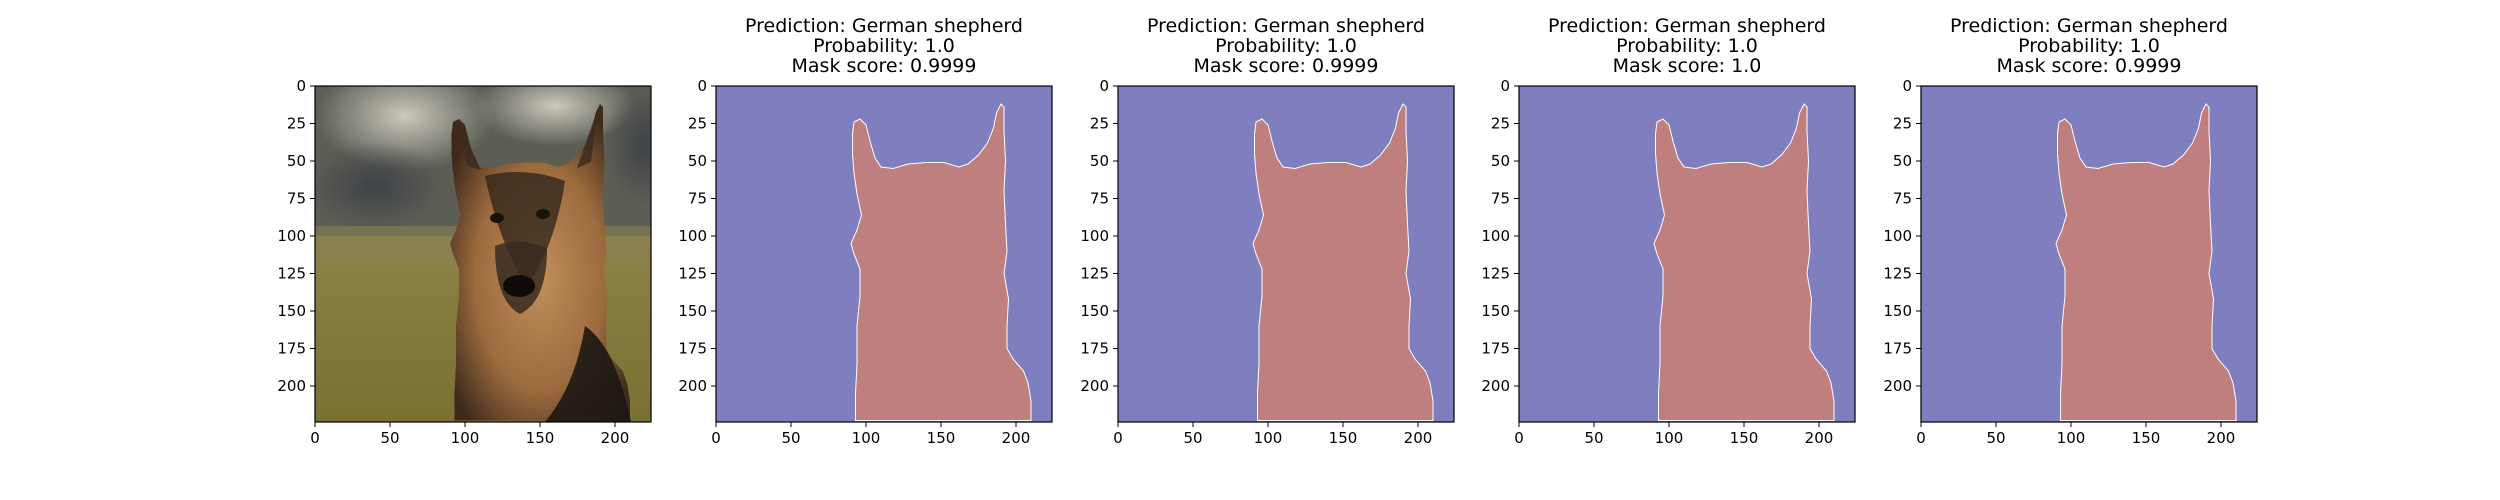 This screenshot has width=2500, height=500. I want to click on panel-title-line: Mask score: 1.0, so click(1687, 66).